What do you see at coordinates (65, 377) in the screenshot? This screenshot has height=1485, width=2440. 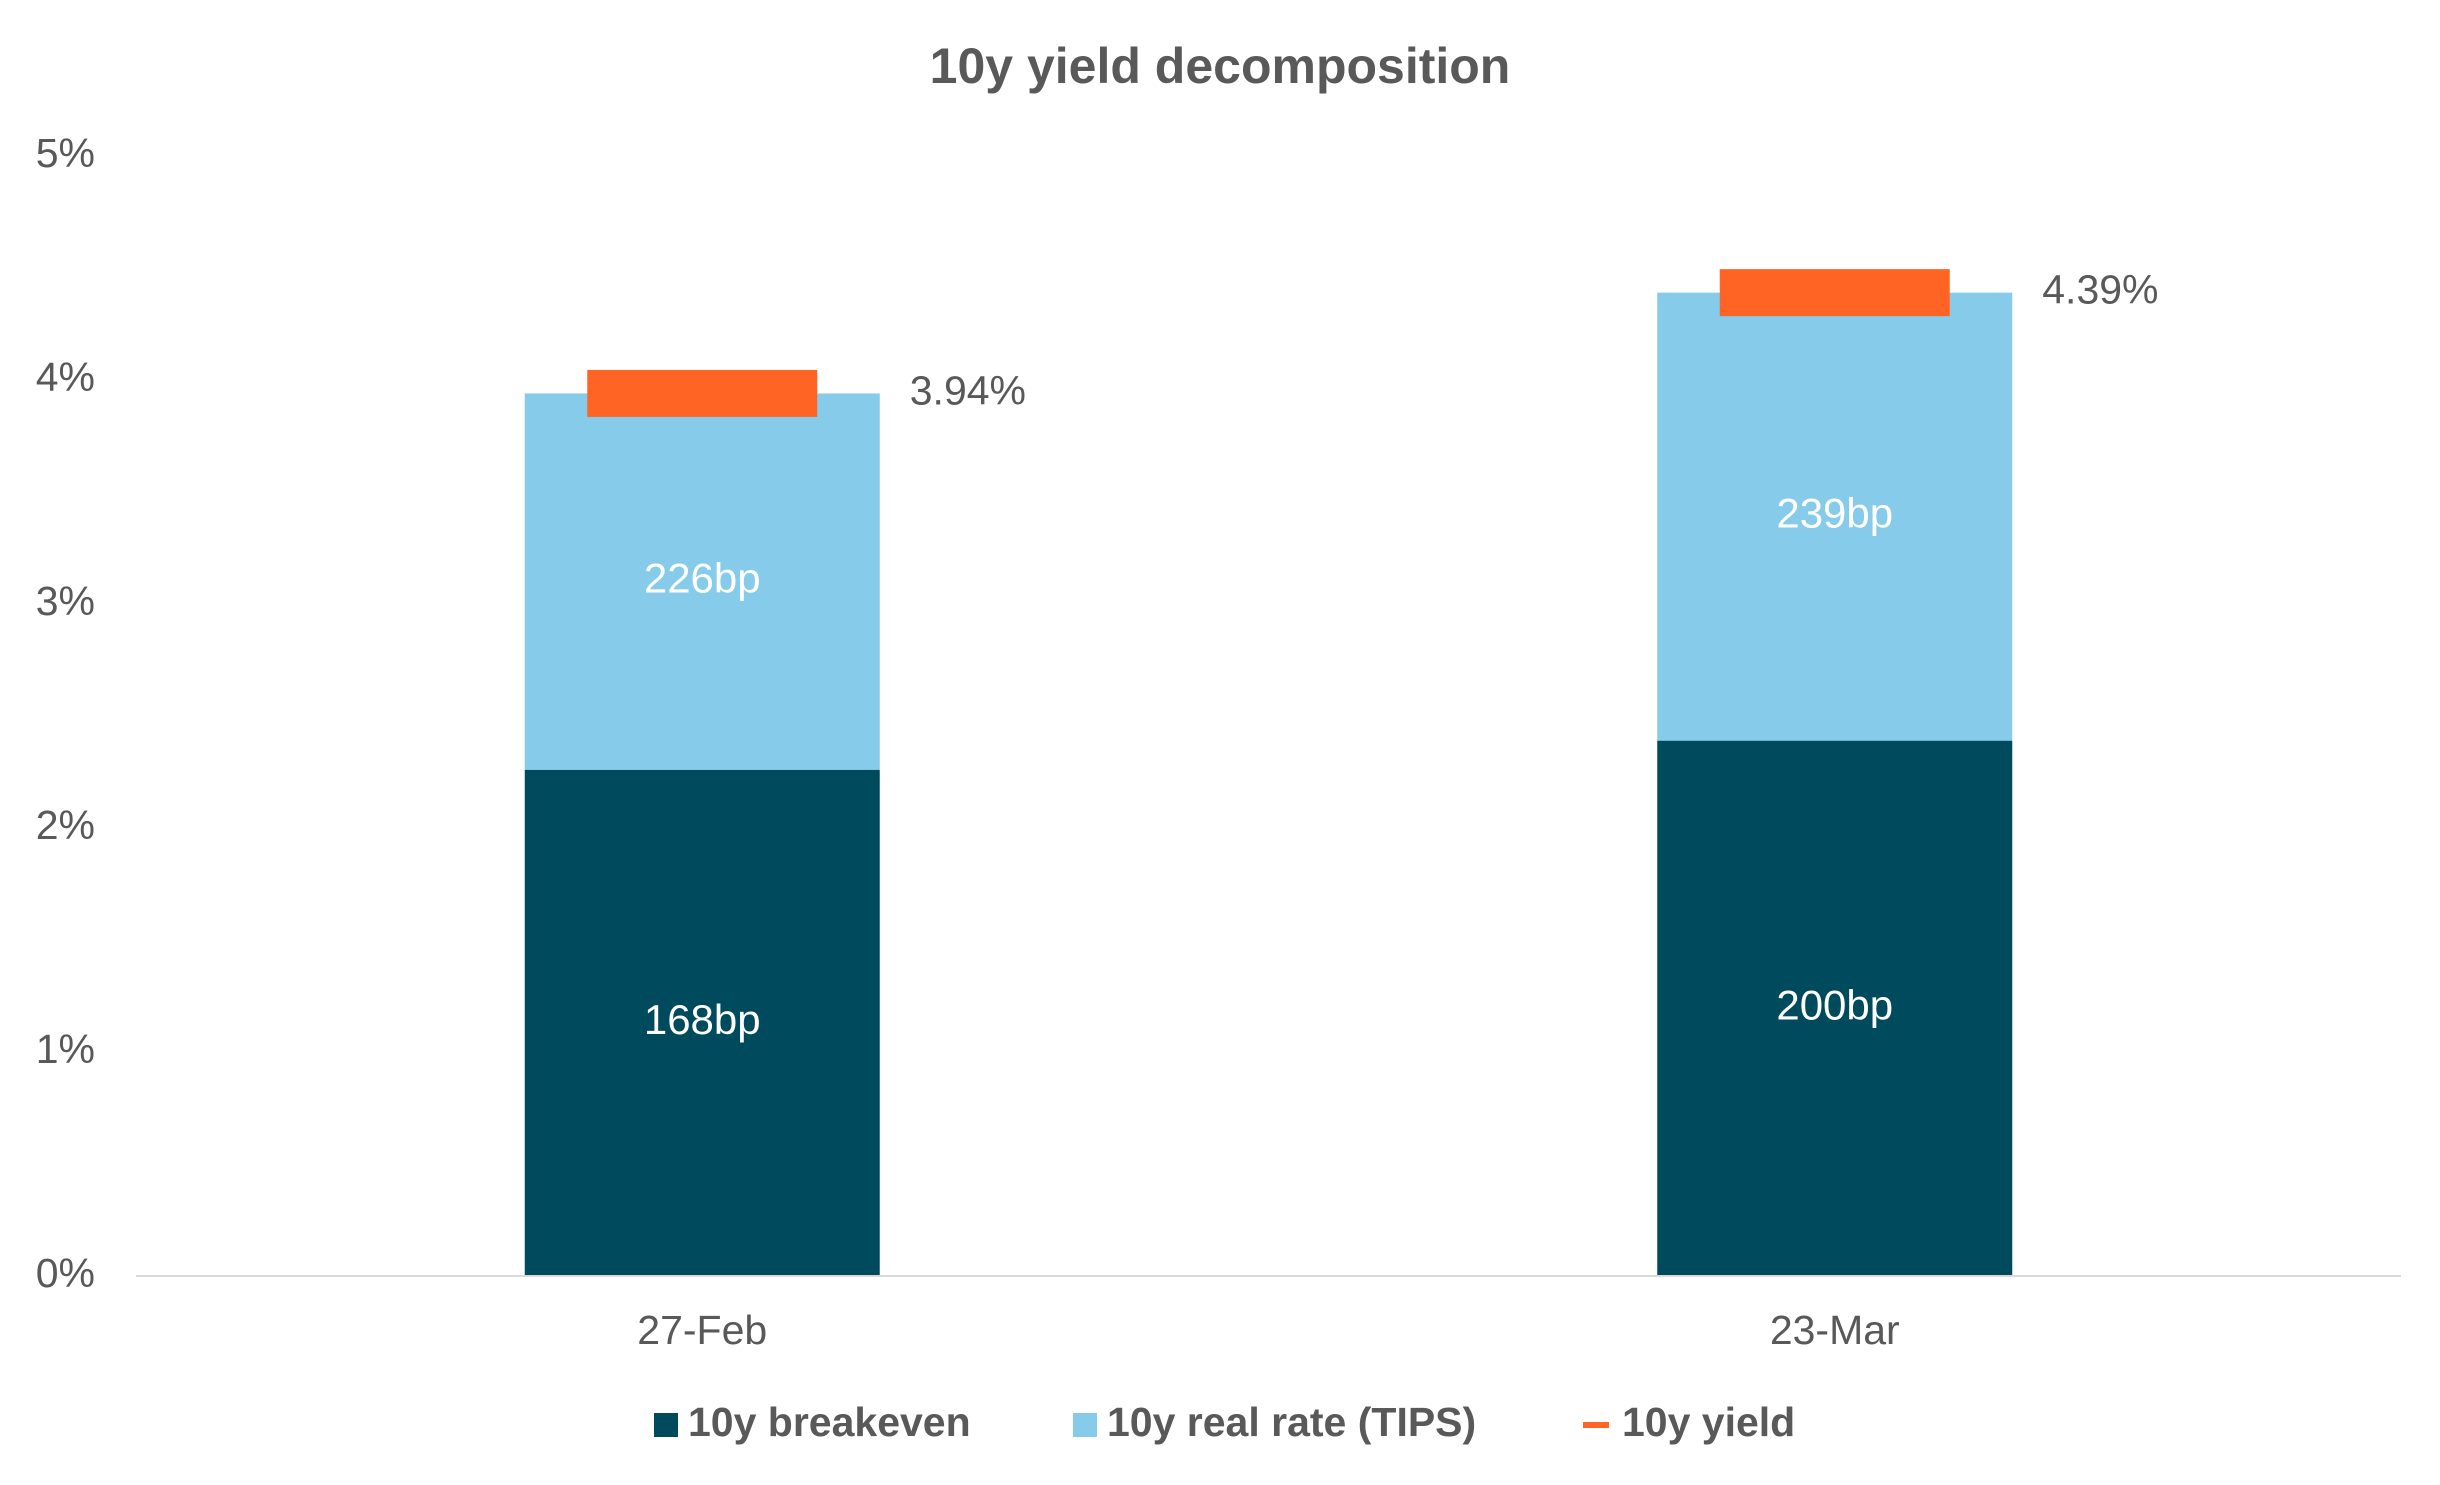 I see `y-tick-label: 4%` at bounding box center [65, 377].